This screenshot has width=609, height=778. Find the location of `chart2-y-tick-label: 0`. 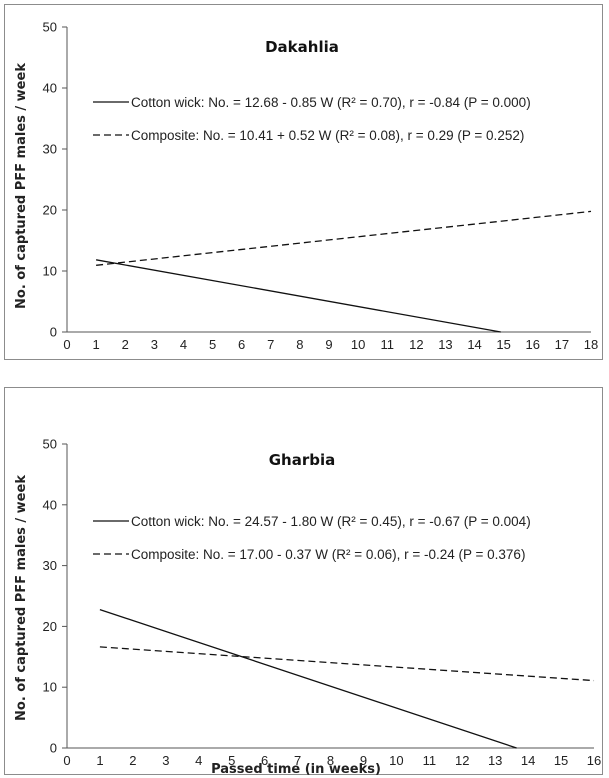

chart2-y-tick-label: 0 is located at coordinates (53, 748).